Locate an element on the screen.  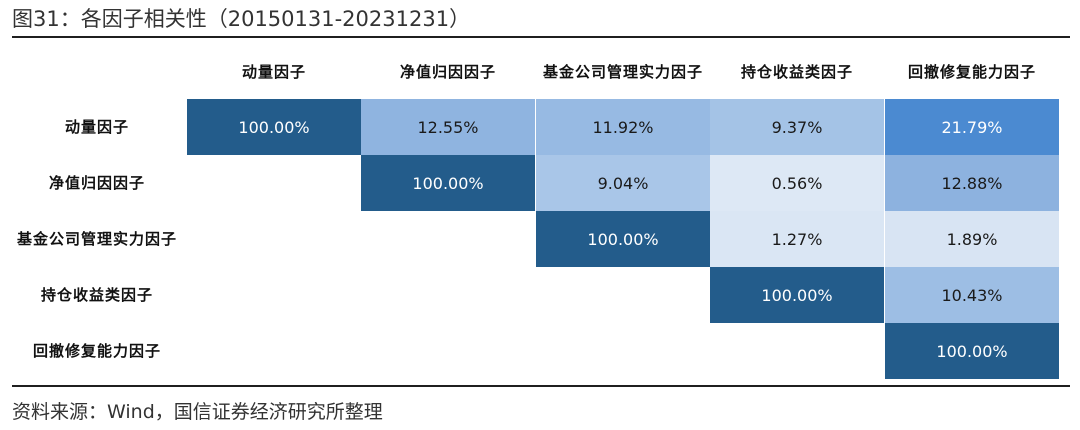
row-header: 回撤修复能力因子 is located at coordinates (97, 351).